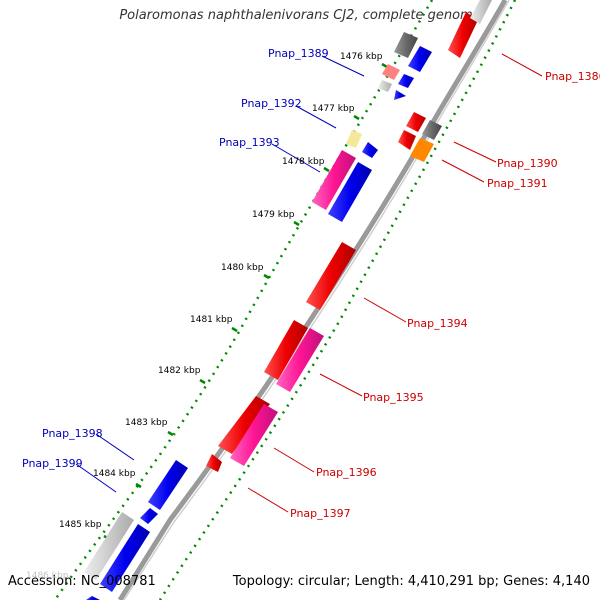 The width and height of the screenshot is (600, 600). Describe the element at coordinates (146, 423) in the screenshot. I see `kbp-label: 1483 kbp` at that location.